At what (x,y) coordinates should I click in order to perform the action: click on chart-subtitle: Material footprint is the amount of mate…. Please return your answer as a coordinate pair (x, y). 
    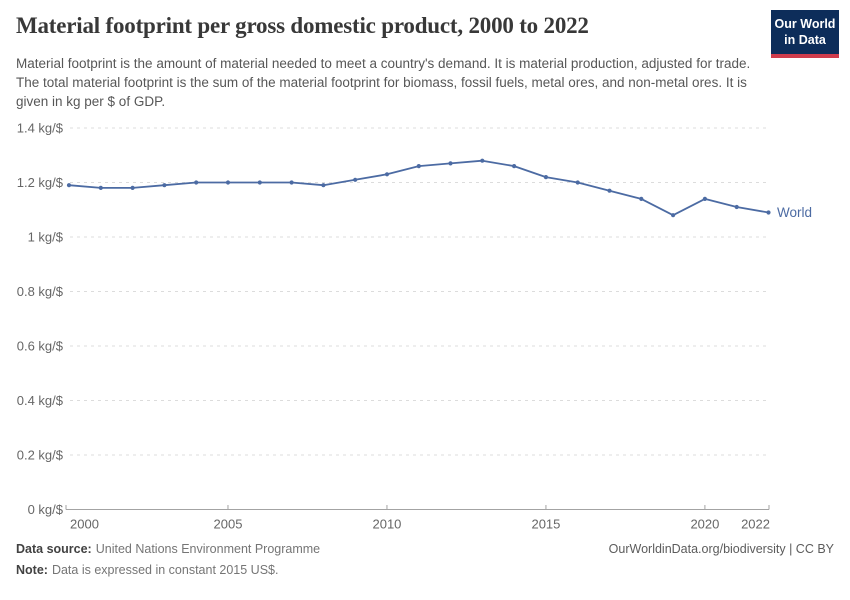
    Looking at the image, I should click on (383, 83).